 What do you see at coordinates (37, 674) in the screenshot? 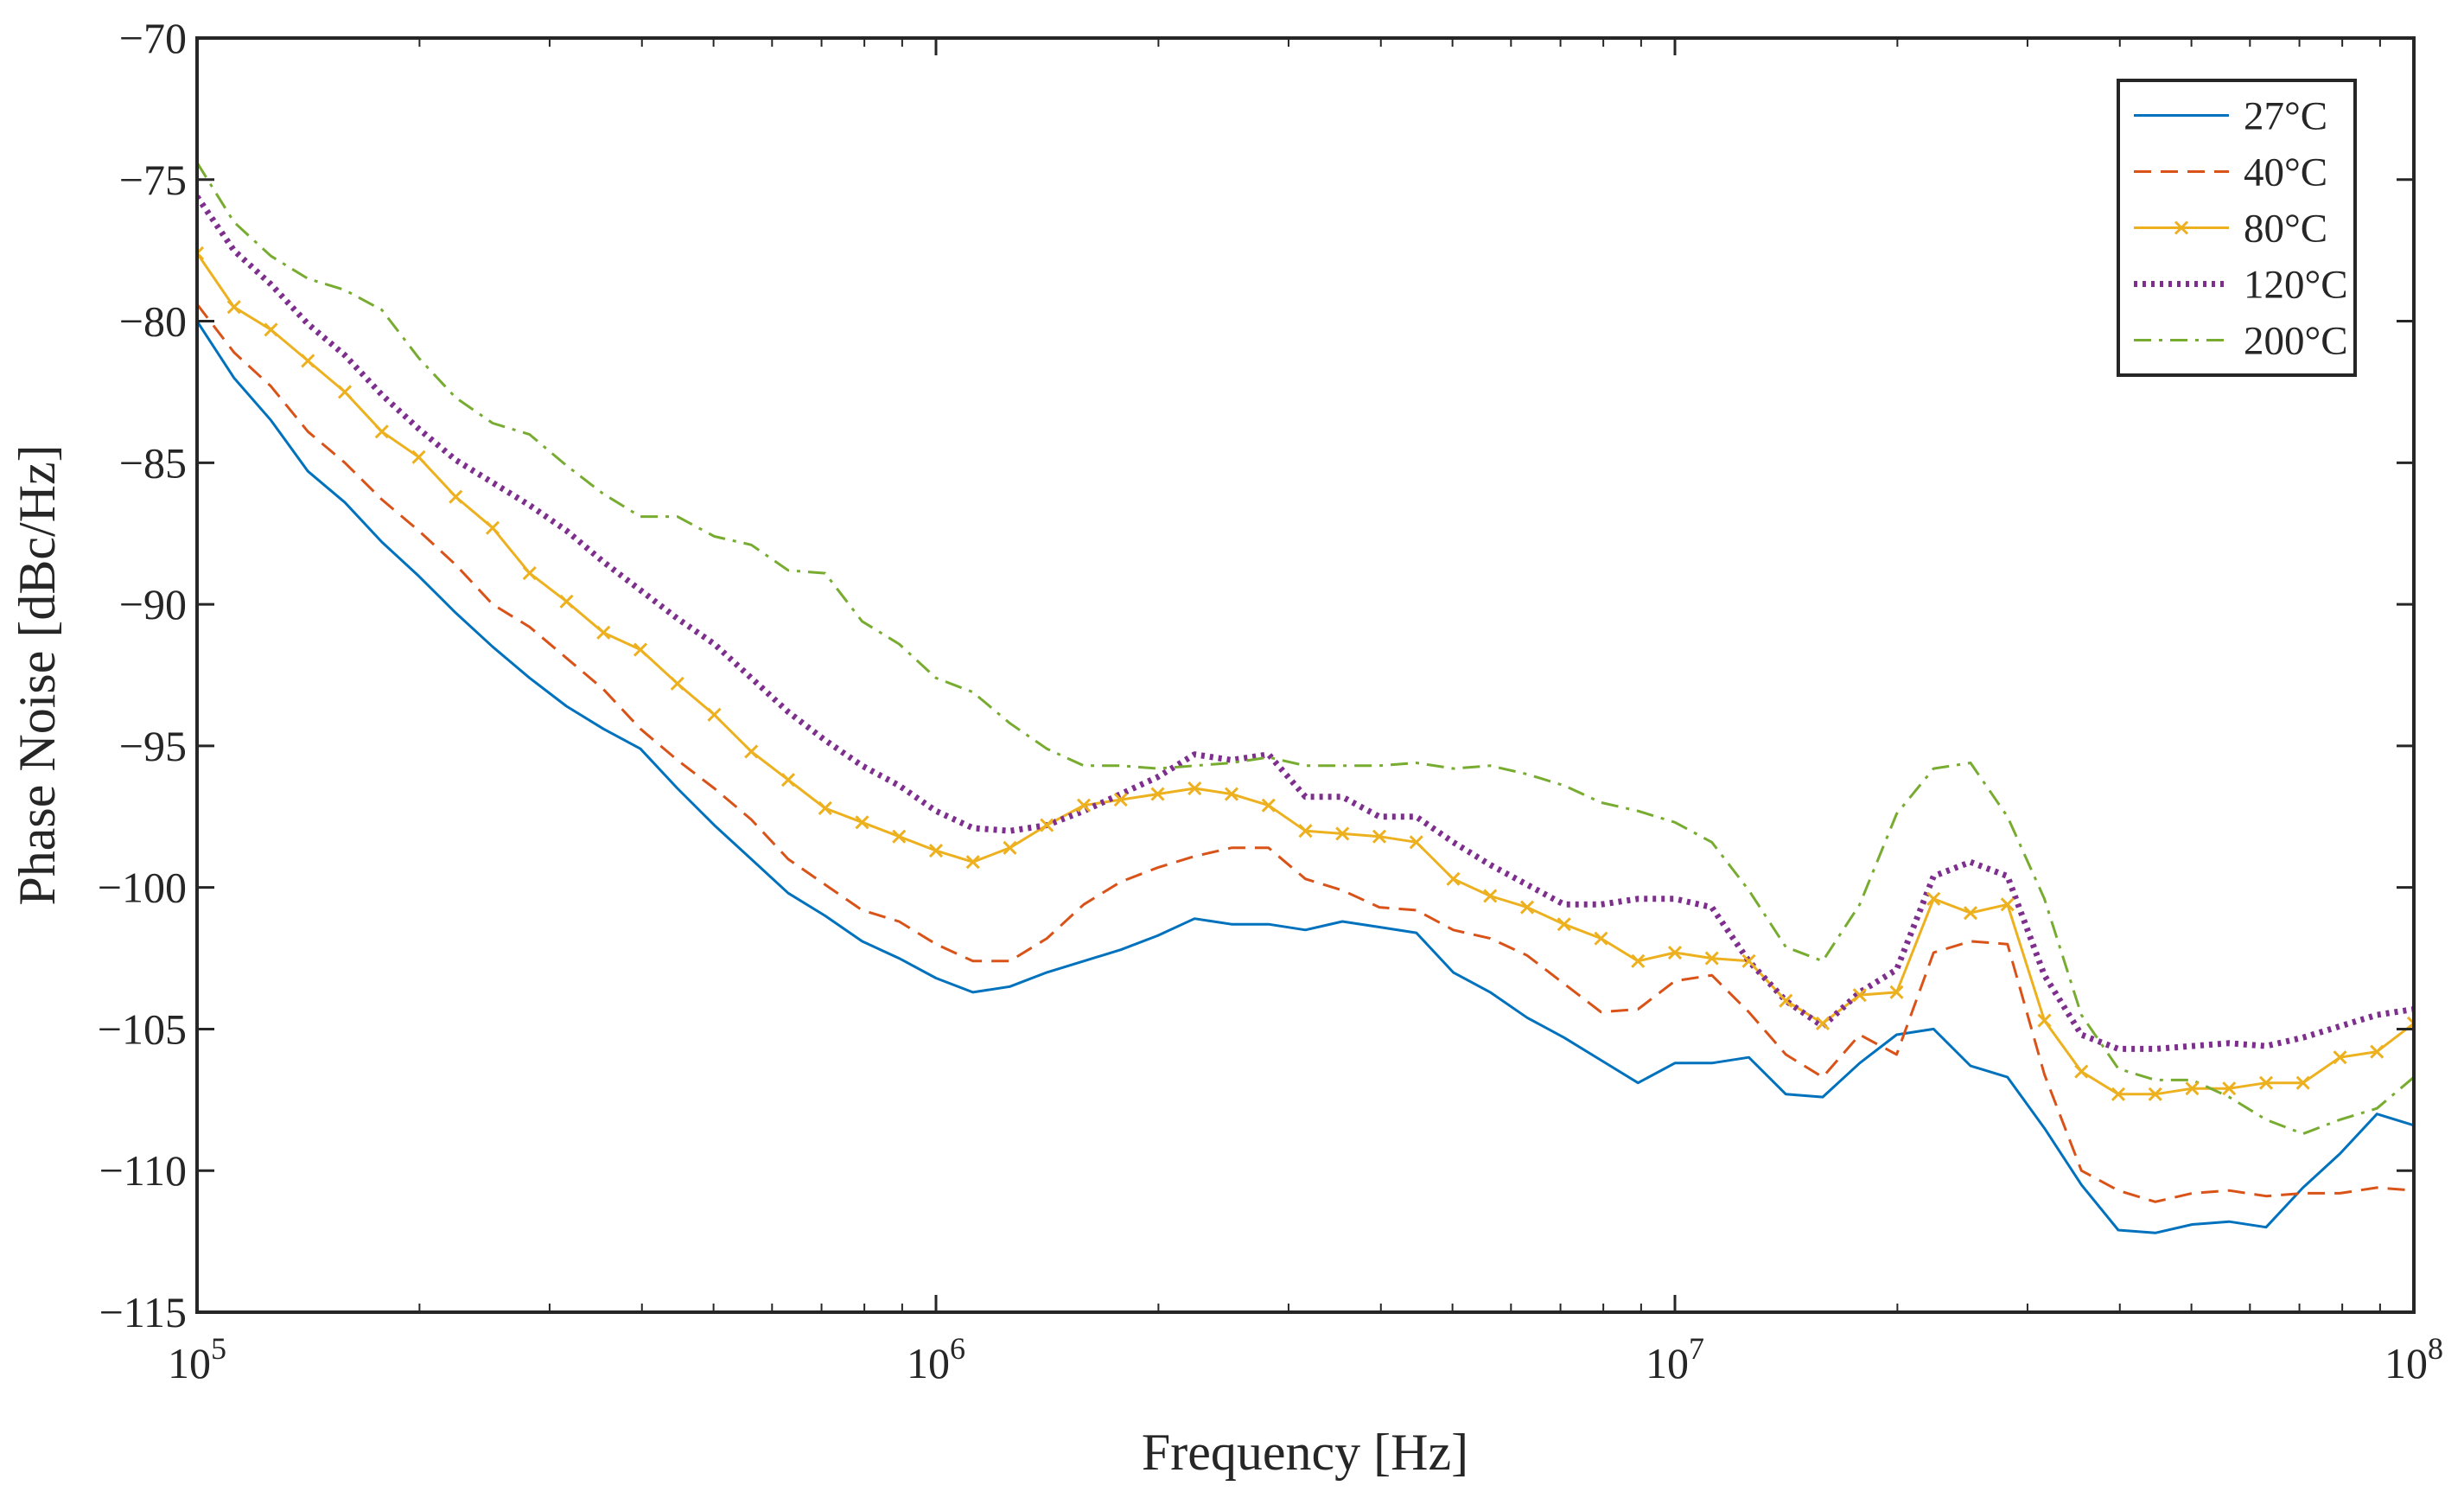
I see `y-axis-label: Phase Noise [dBc/Hz]` at bounding box center [37, 674].